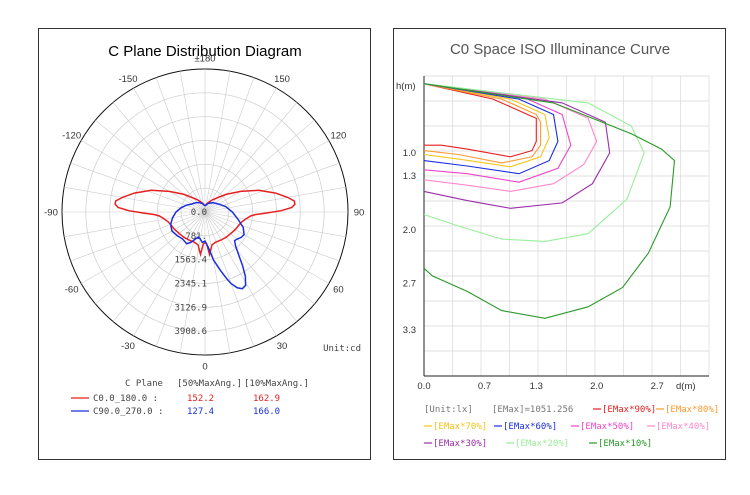 This screenshot has height=495, width=750. Describe the element at coordinates (72, 290) in the screenshot. I see `polar-angle-label: -60` at that location.